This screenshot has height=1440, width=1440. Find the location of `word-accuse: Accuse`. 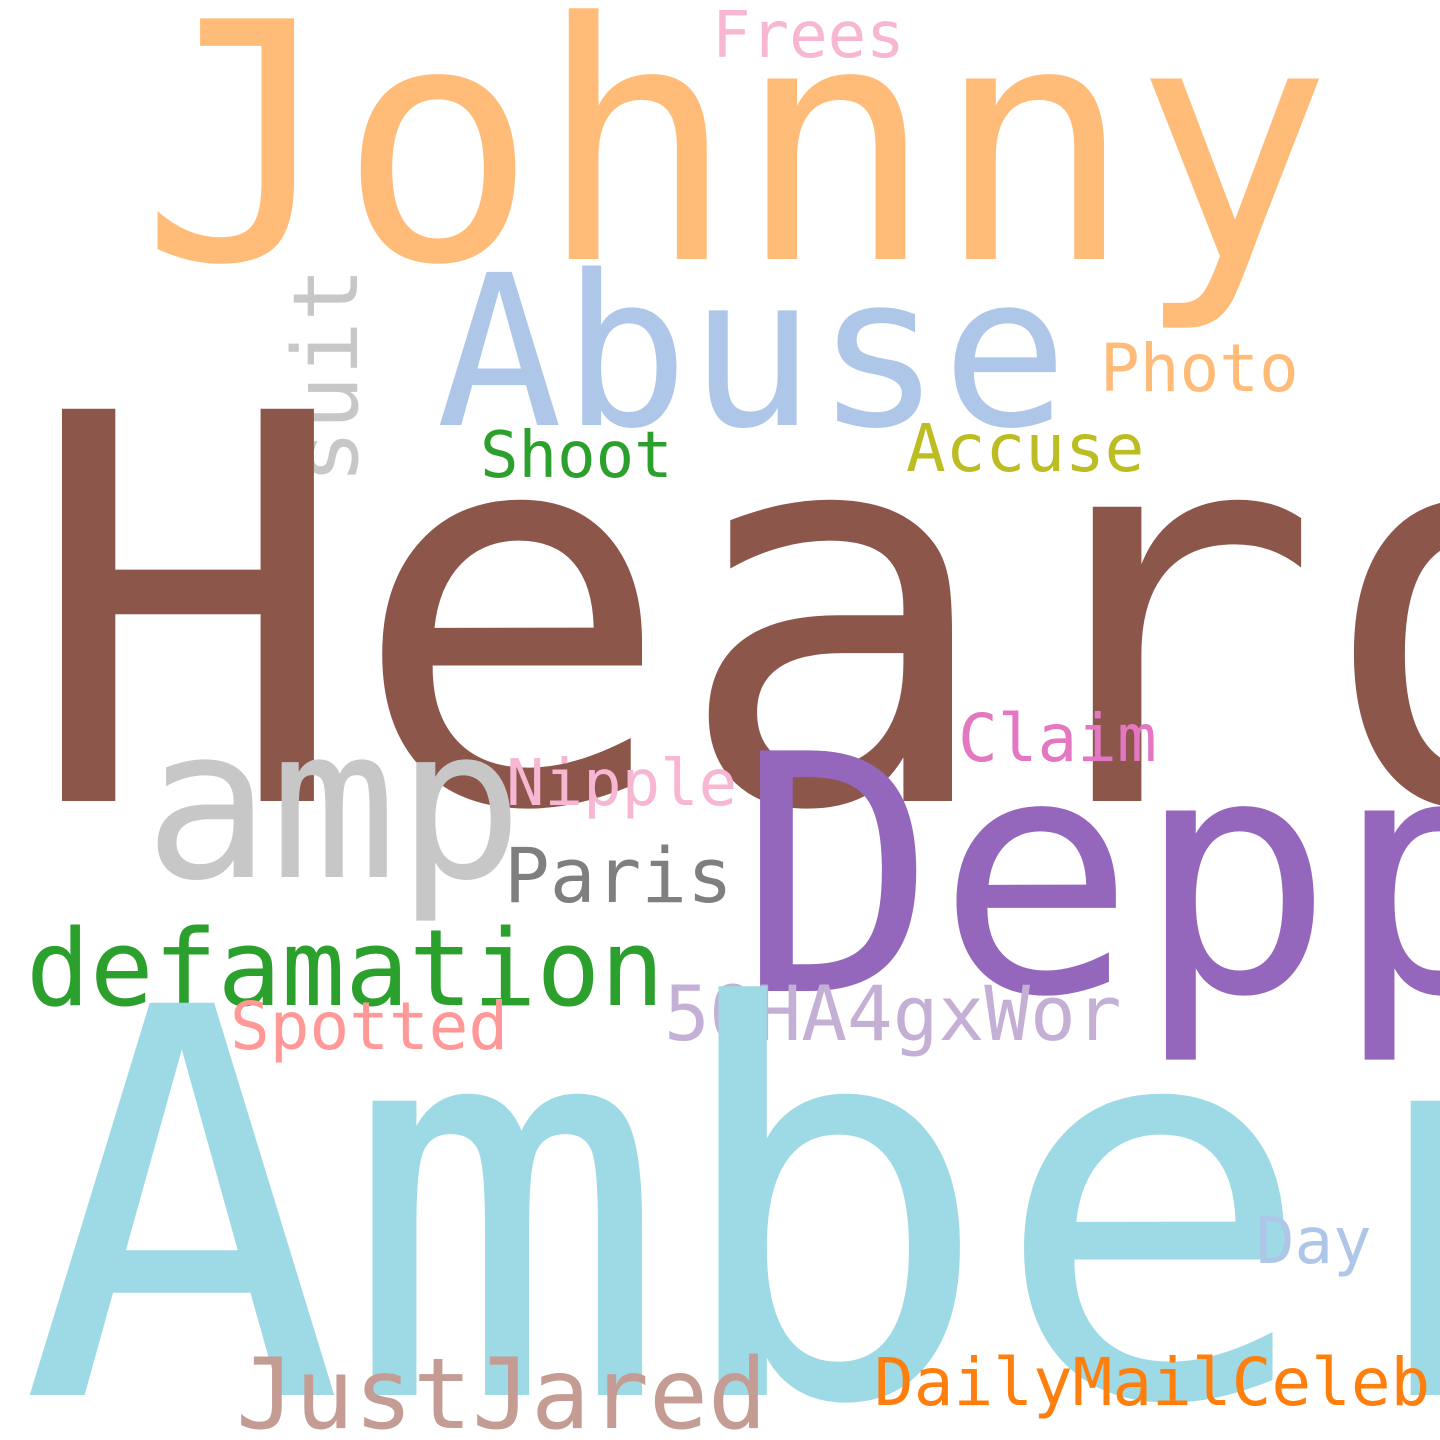

word-accuse: Accuse is located at coordinates (1025, 448).